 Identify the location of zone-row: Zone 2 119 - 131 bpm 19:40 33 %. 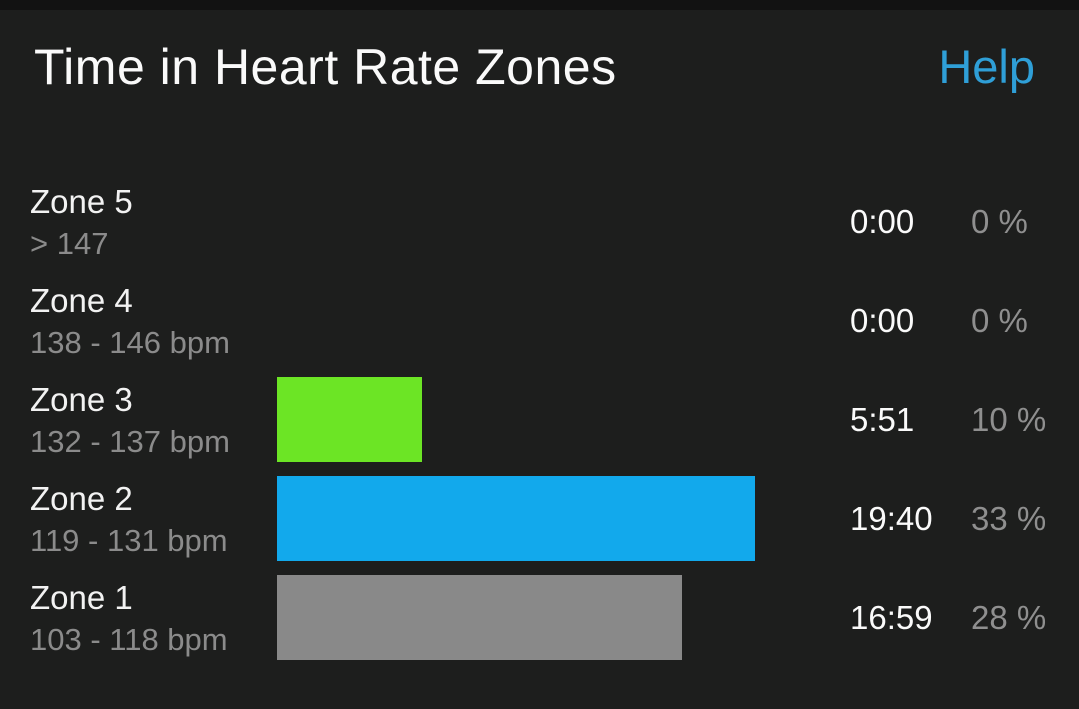
(539, 518).